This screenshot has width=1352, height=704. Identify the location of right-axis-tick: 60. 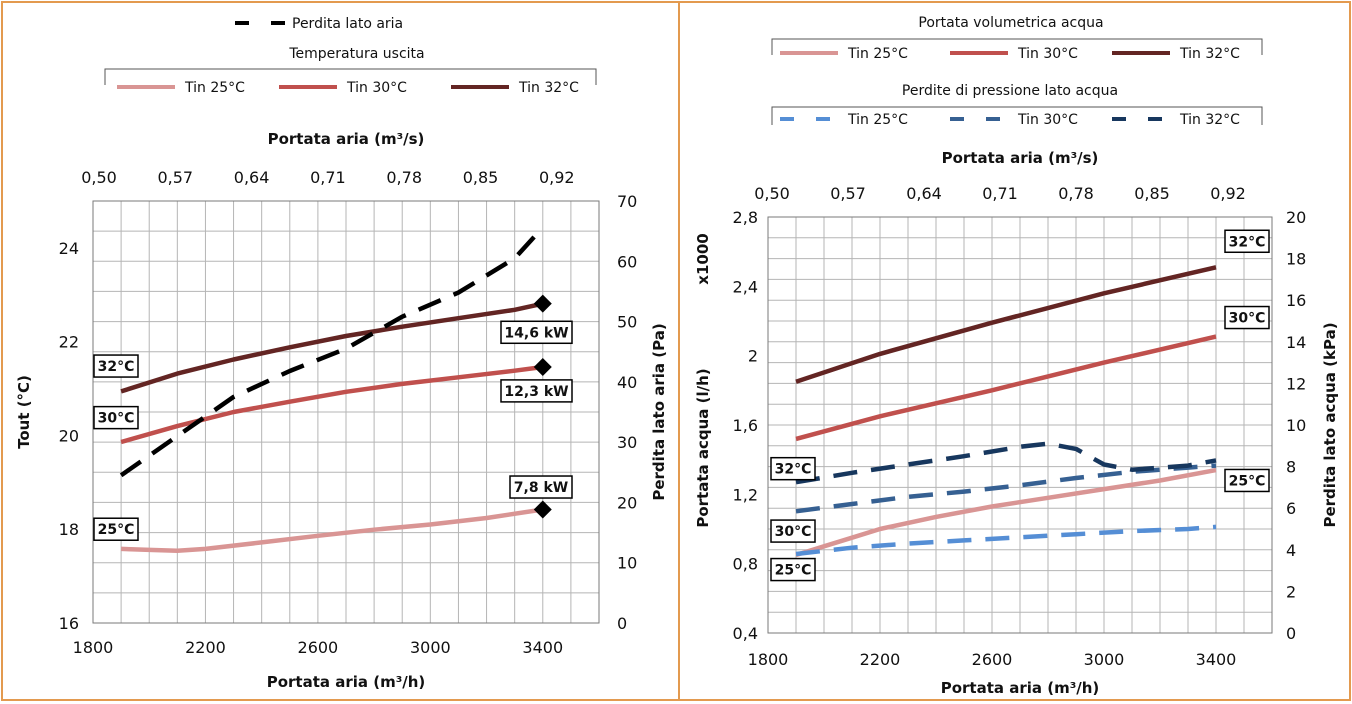
(627, 261).